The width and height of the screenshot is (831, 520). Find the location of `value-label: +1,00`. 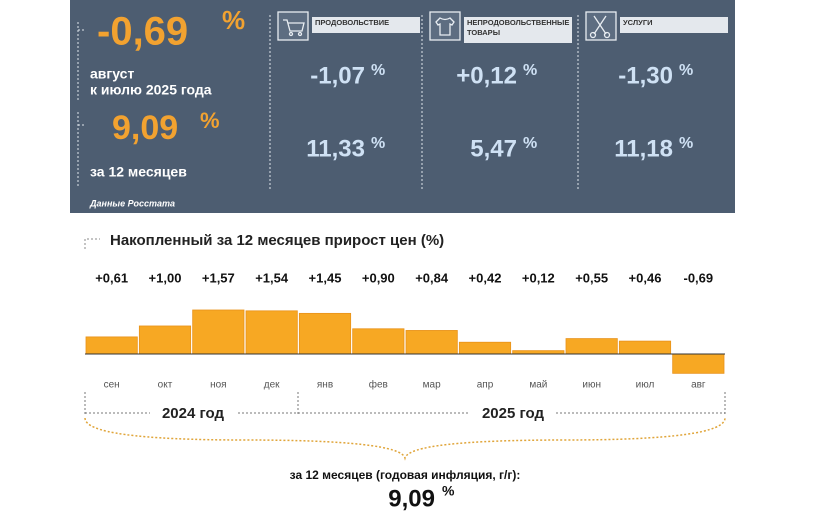

value-label: +1,00 is located at coordinates (165, 277).